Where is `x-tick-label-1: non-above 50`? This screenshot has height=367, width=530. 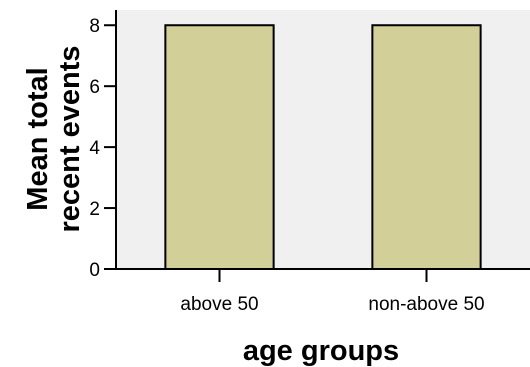
x-tick-label-1: non-above 50 is located at coordinates (426, 304).